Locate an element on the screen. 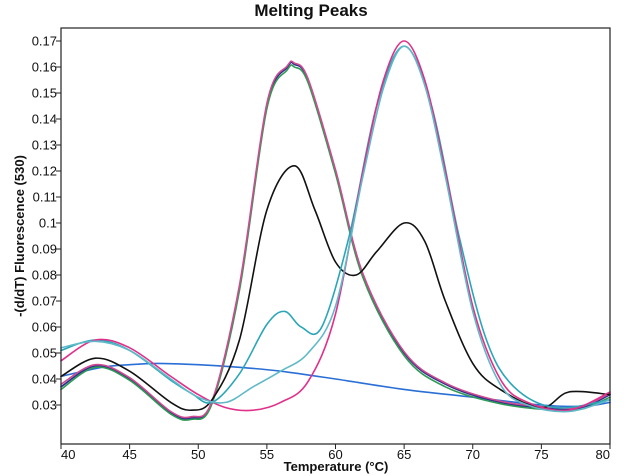 This screenshot has width=628, height=476. x-tick-label: 55 is located at coordinates (267, 454).